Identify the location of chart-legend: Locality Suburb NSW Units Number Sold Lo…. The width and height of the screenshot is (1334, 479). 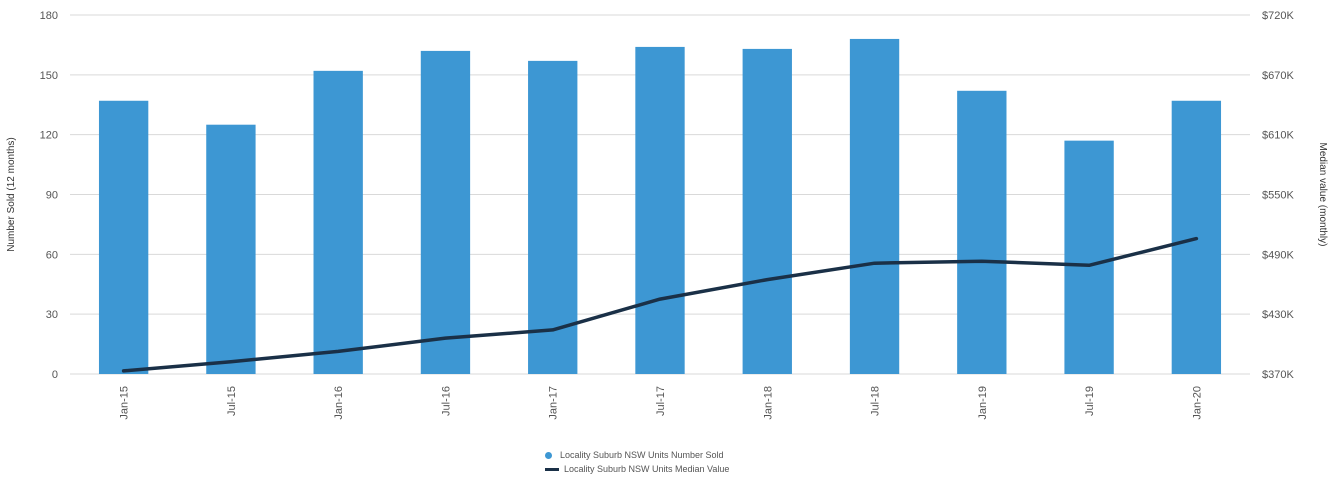
(637, 462).